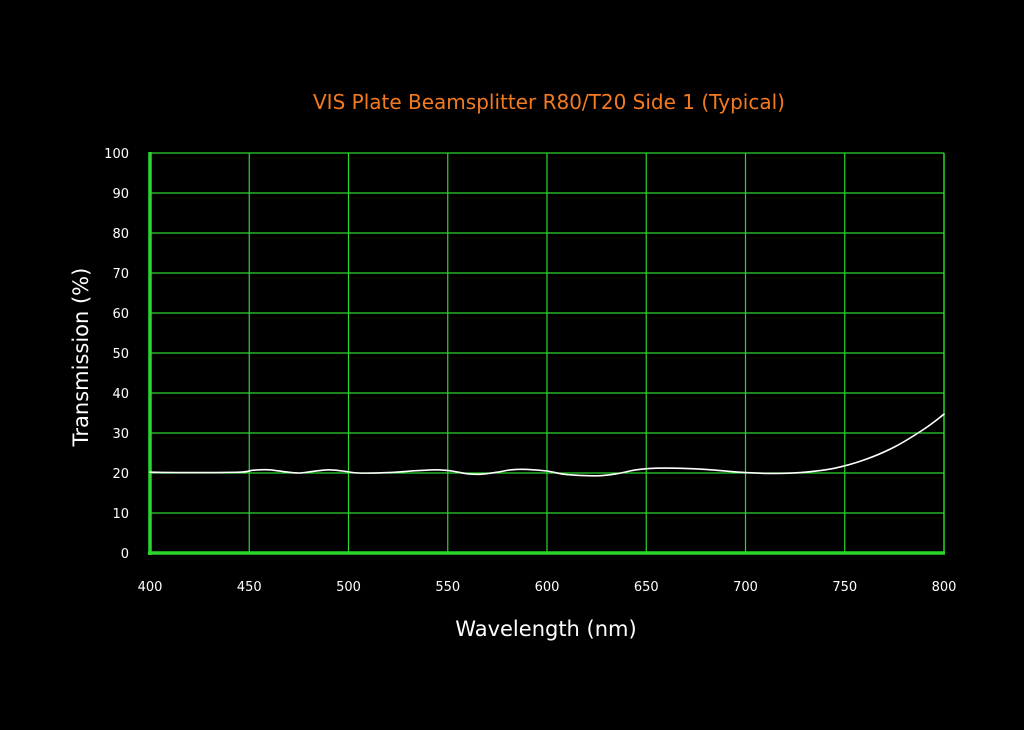  I want to click on y-tick-label: 70, so click(120, 274).